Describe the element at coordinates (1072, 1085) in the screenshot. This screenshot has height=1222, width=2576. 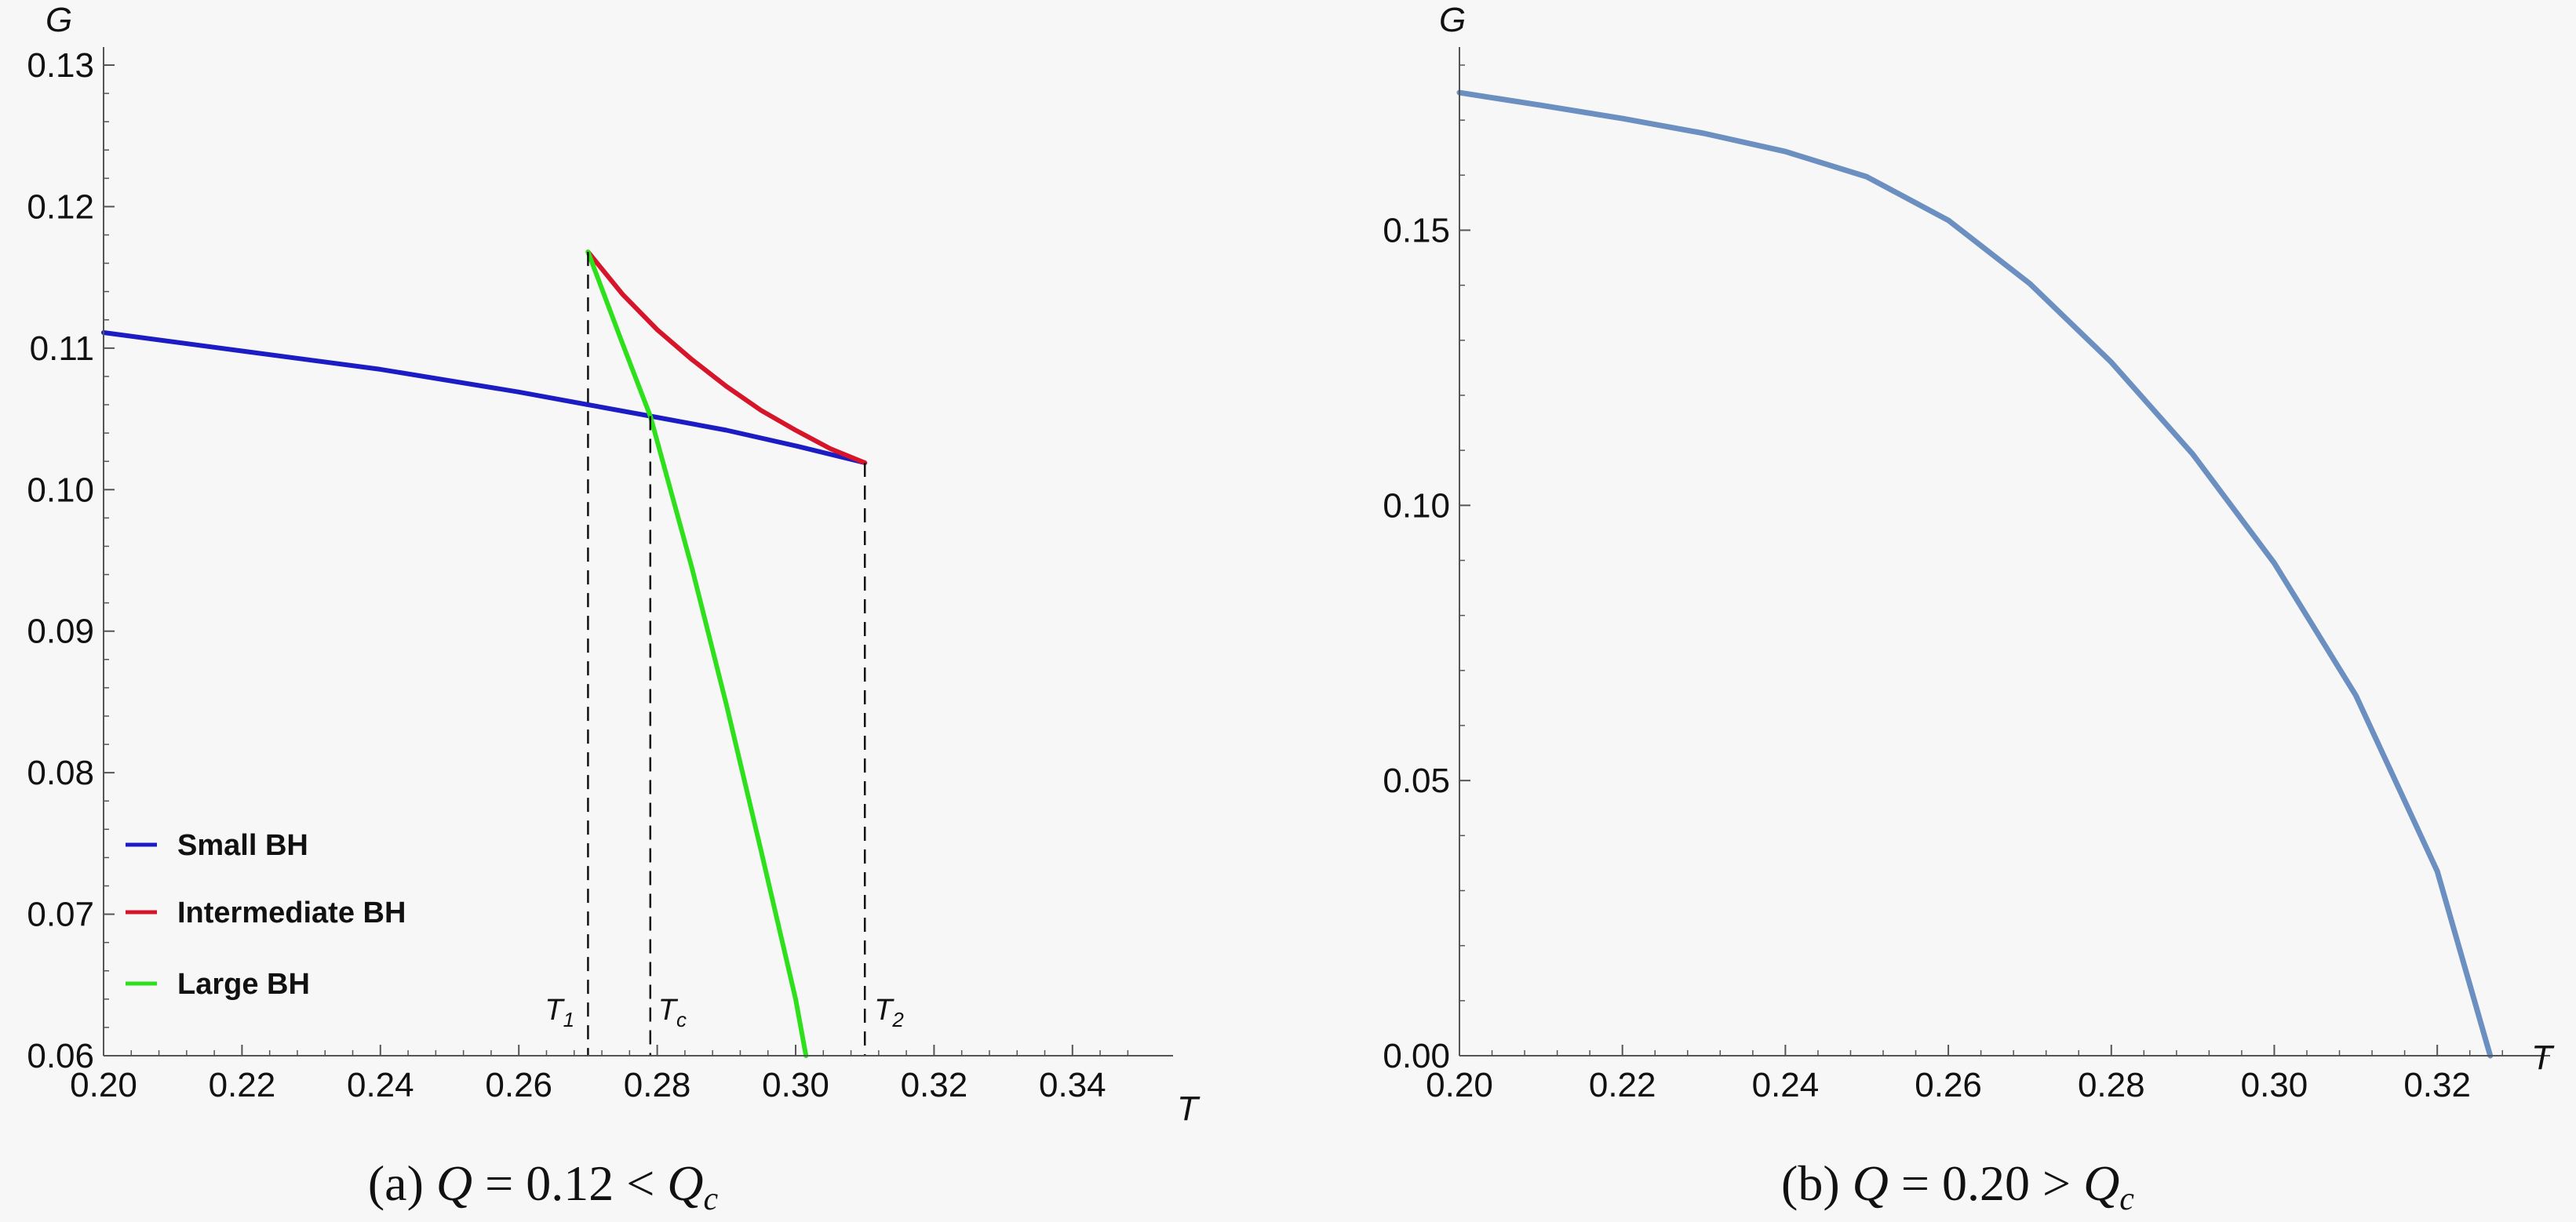
I see `x-tick-label: 0.34` at that location.